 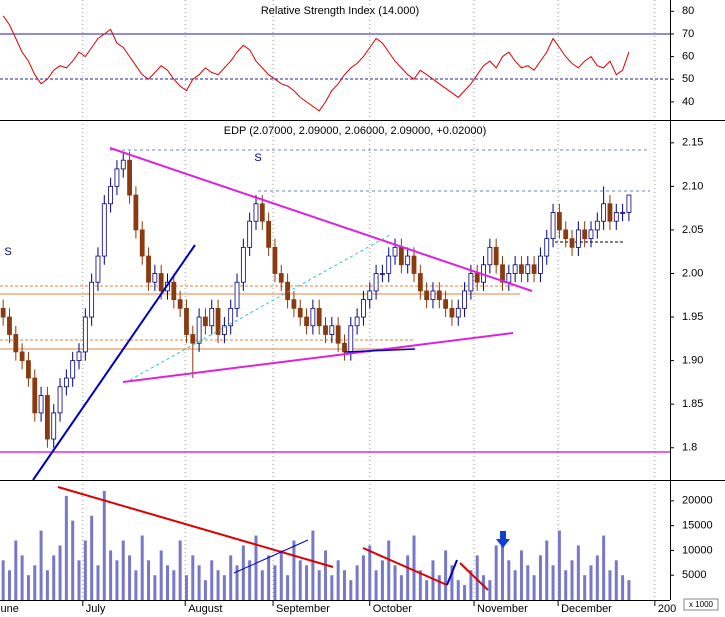 What do you see at coordinates (692, 361) in the screenshot?
I see `y-tick-label: 1.90` at bounding box center [692, 361].